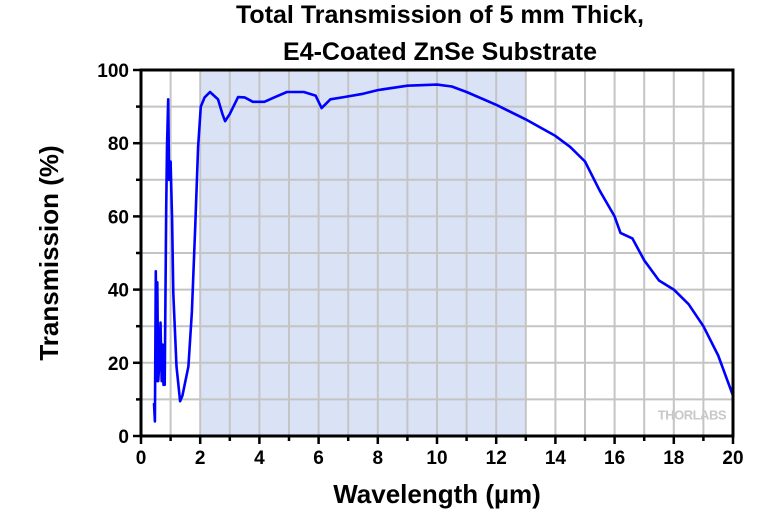  Describe the element at coordinates (437, 494) in the screenshot. I see `x-axis-label: Wavelength (µm)` at that location.